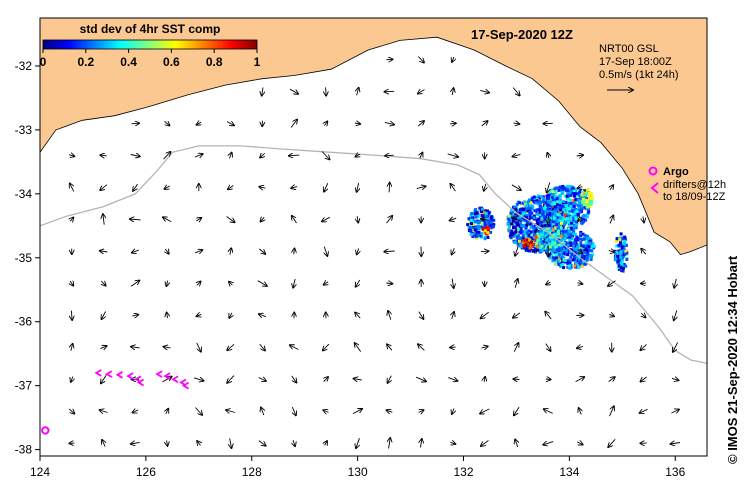 The width and height of the screenshot is (749, 496). I want to click on argo-legend: Argo drifters@12h to 18/09-12Z, so click(687, 184).